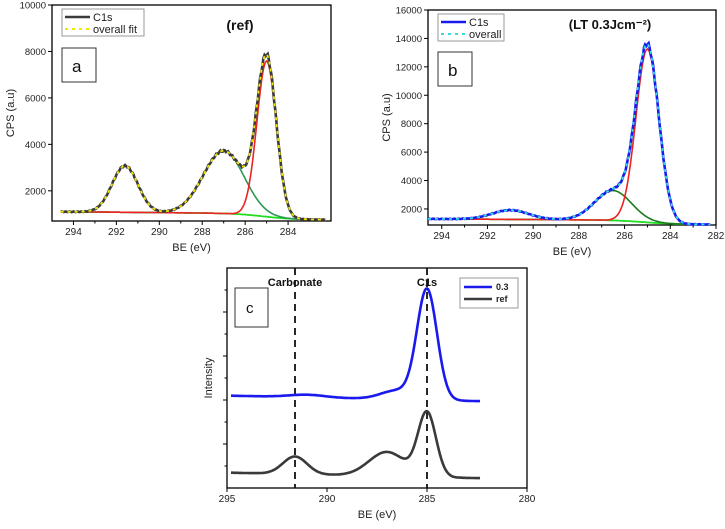 The width and height of the screenshot is (725, 529). Describe the element at coordinates (427, 499) in the screenshot. I see `x-tick-label: 285` at that location.